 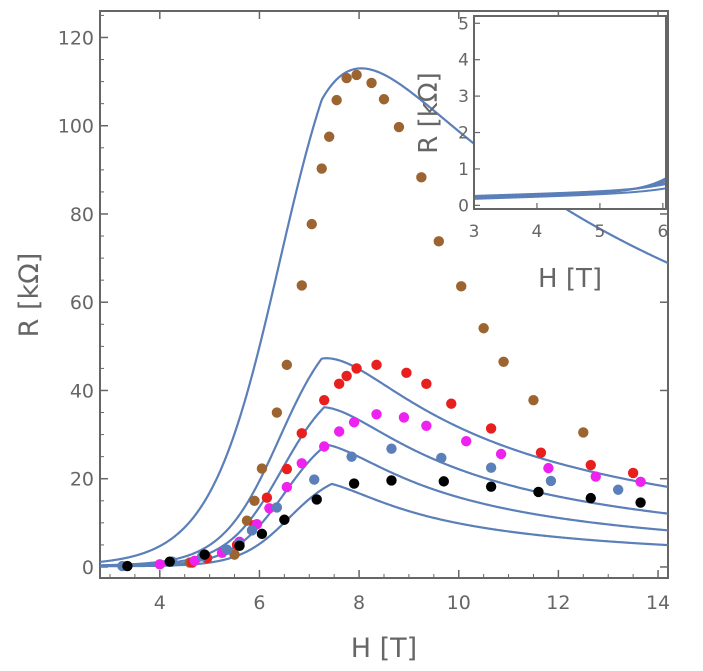 What do you see at coordinates (76, 38) in the screenshot?
I see `y-tick-label-120: 120` at bounding box center [76, 38].